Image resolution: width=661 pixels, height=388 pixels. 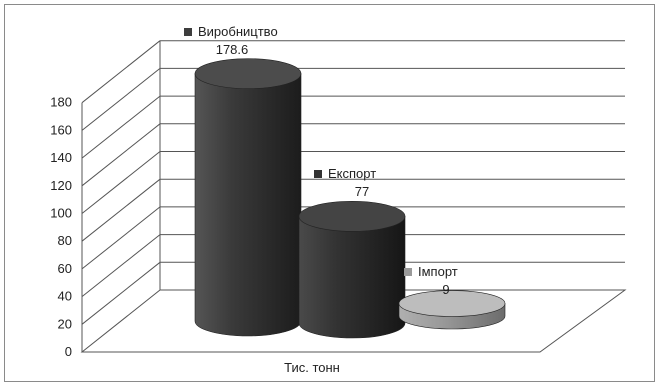 I want to click on y-tick-label: 180, so click(x=61, y=102).